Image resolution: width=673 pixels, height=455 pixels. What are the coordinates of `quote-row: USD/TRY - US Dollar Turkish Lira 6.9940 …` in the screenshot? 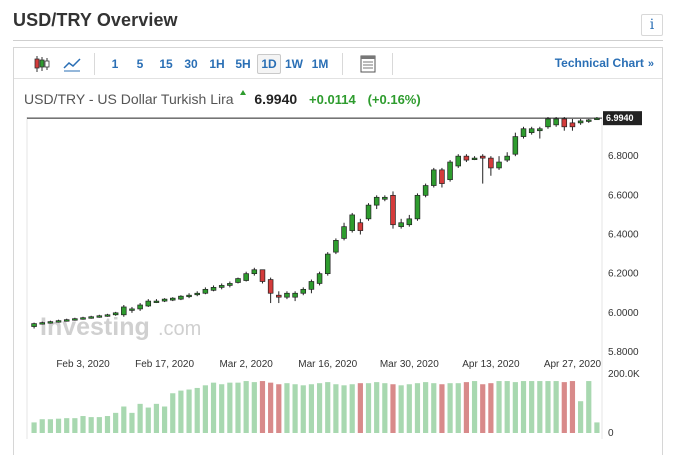 It's located at (222, 99).